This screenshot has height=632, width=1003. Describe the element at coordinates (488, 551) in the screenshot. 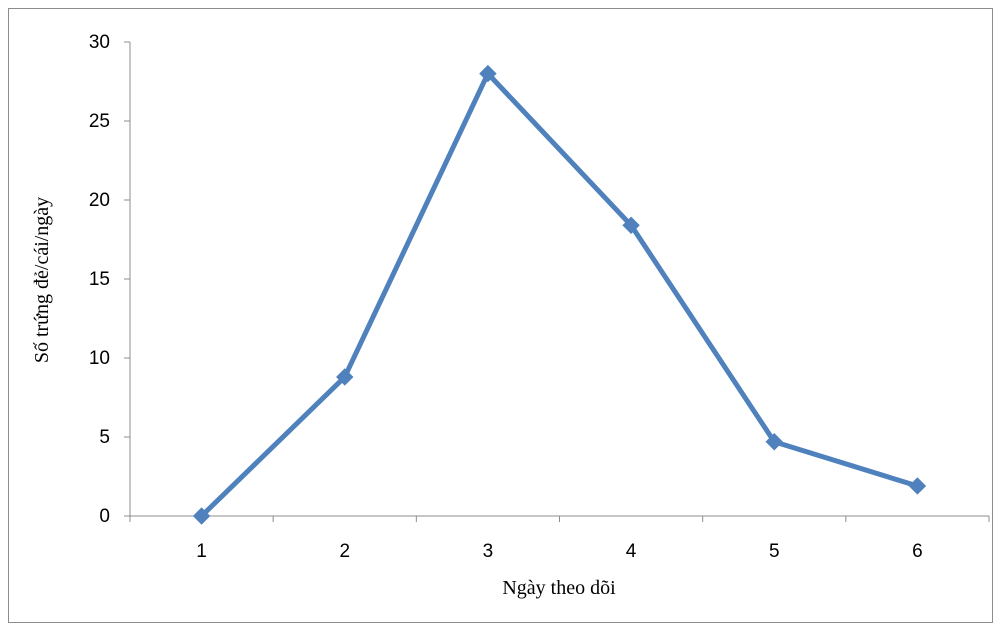

I see `x-tick-label: 3` at that location.